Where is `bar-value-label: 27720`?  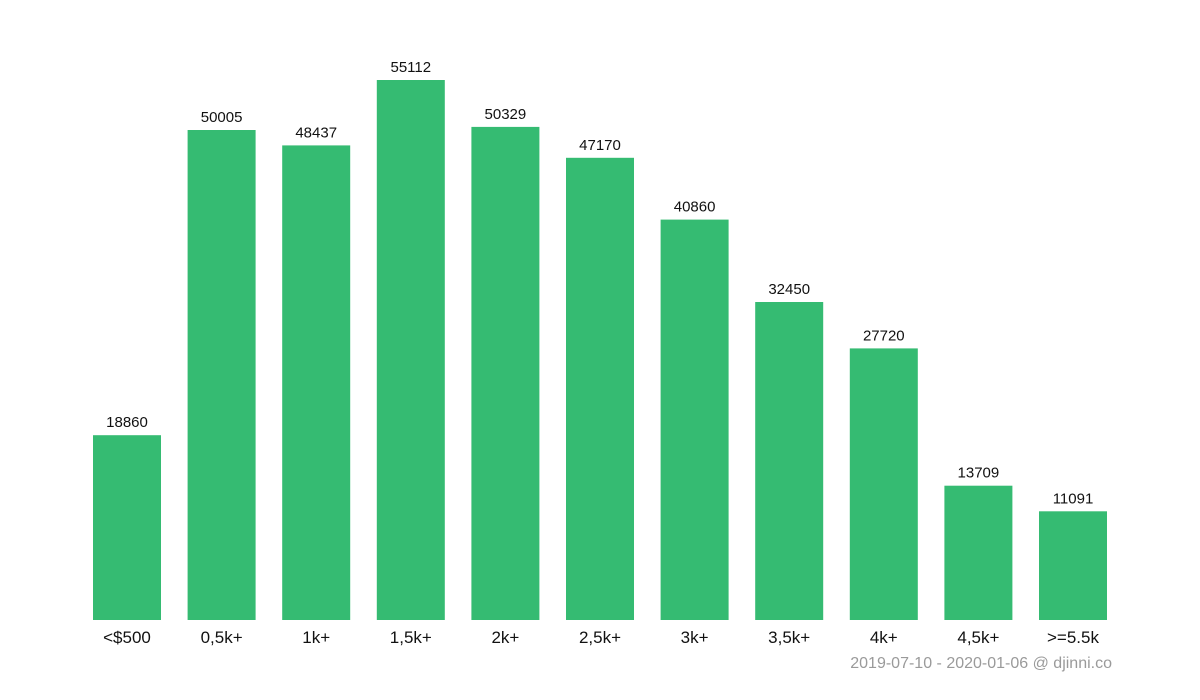
bar-value-label: 27720 is located at coordinates (884, 335).